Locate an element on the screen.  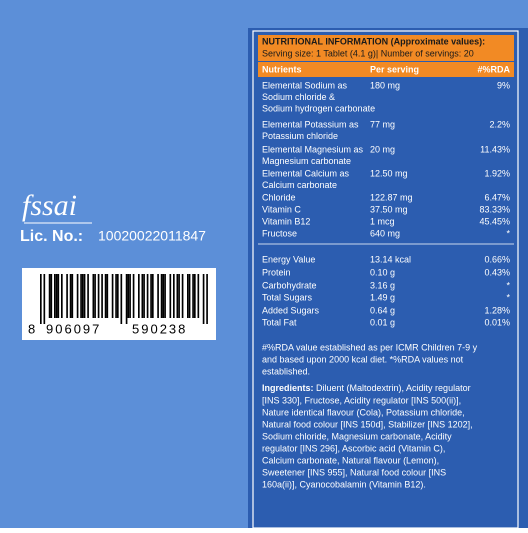
amount: 37.50 mg is located at coordinates (389, 209).